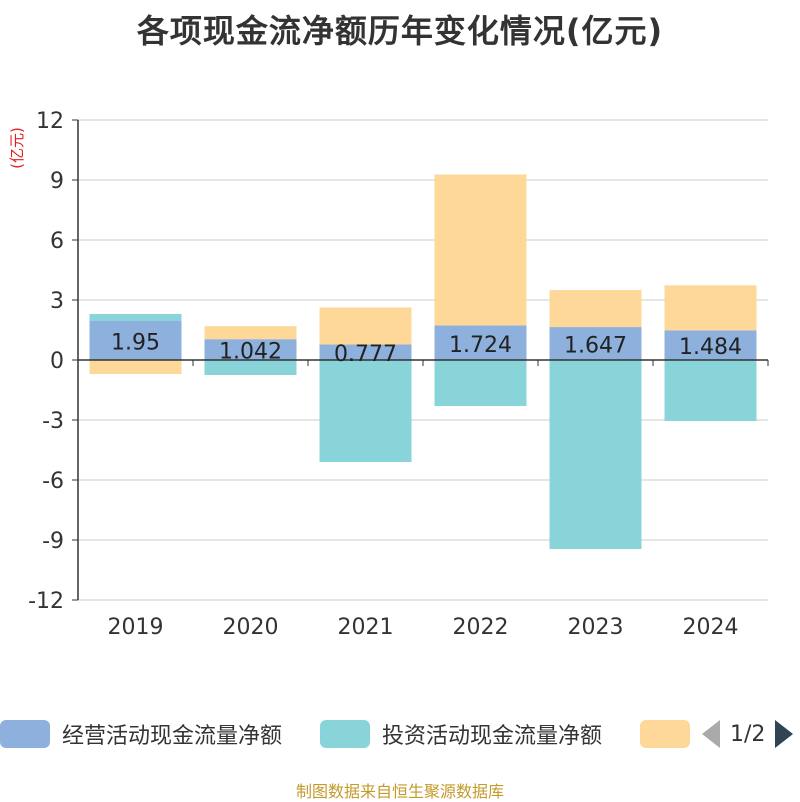 This screenshot has width=800, height=802. What do you see at coordinates (172, 736) in the screenshot?
I see `legend-label-operating: 经营活动现金流量净额` at bounding box center [172, 736].